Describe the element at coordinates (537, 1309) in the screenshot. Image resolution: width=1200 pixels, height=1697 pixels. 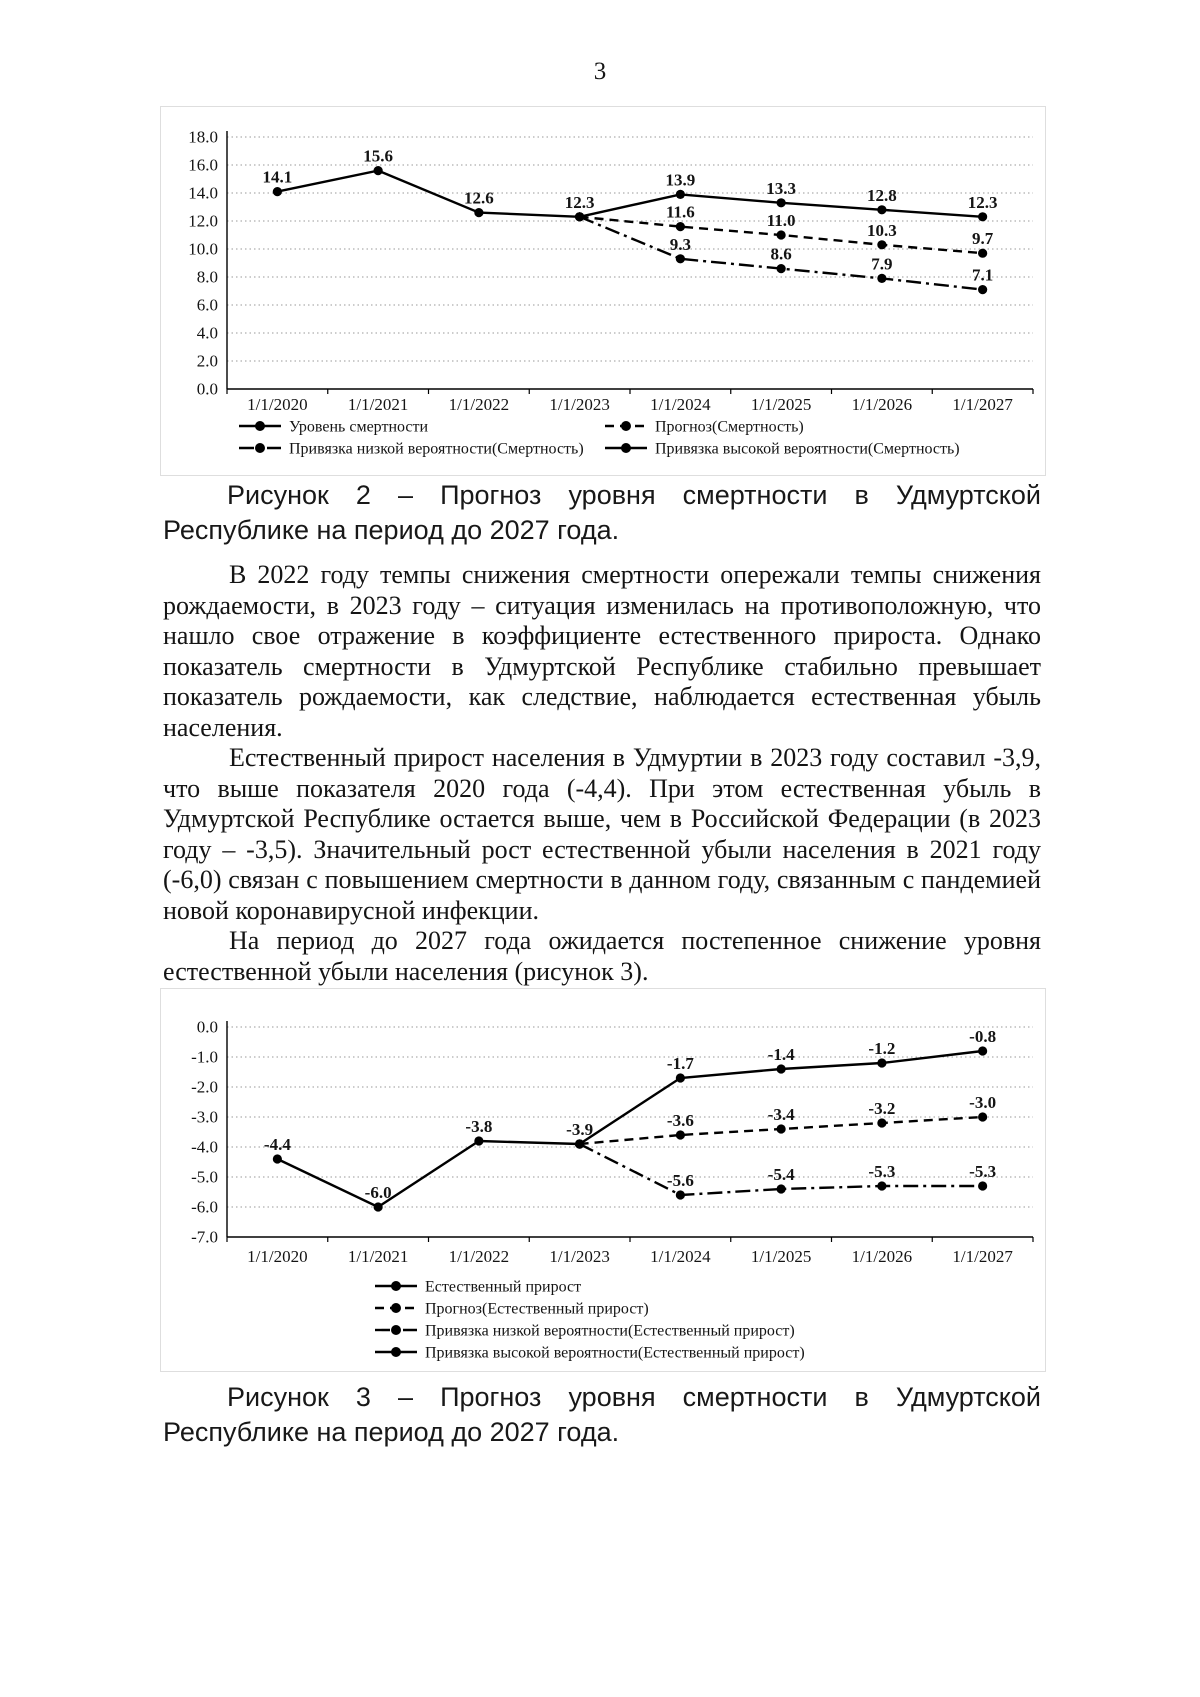
I see `legend-label: Прогноз(Естественный прирост)` at that location.